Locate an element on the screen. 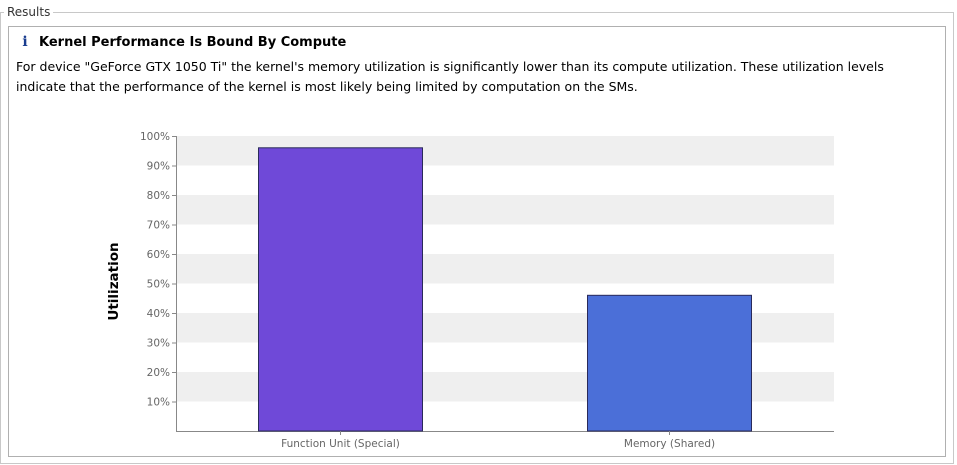  y-tick-label: 40% is located at coordinates (158, 314).